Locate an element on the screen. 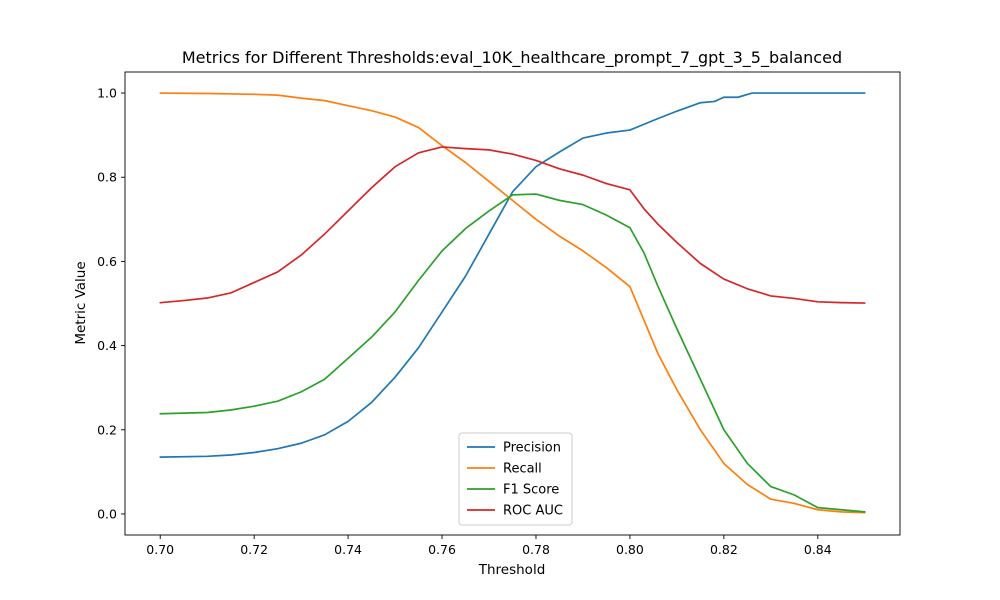 The height and width of the screenshot is (600, 1000). y-axis-label: Metric Value is located at coordinates (81, 302).